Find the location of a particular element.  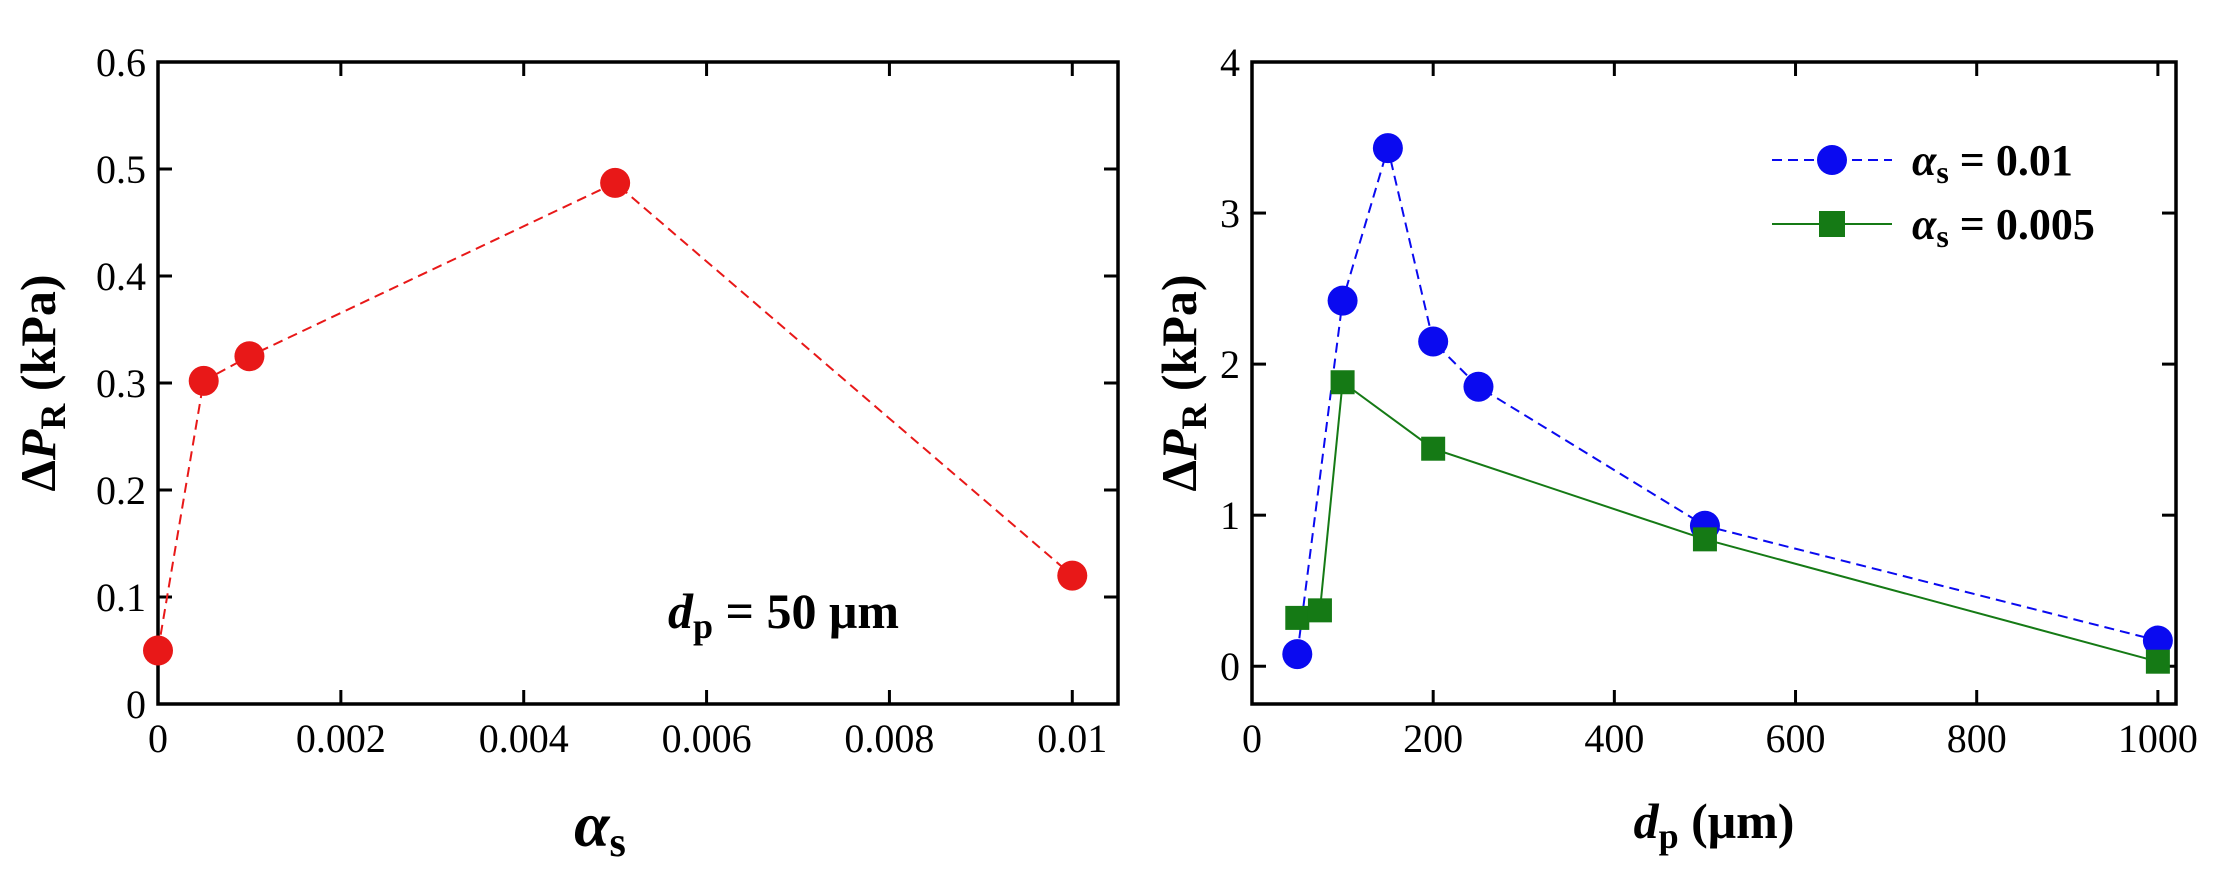

left-y-axis-label: ΔPR (kPa) is located at coordinates (41, 382).